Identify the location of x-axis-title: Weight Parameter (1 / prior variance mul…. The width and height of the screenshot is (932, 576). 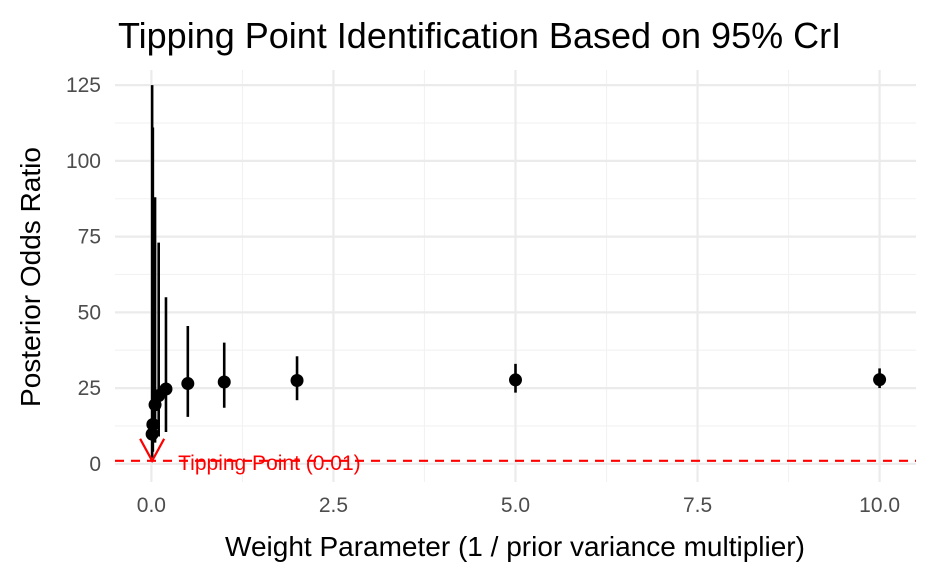
(515, 546).